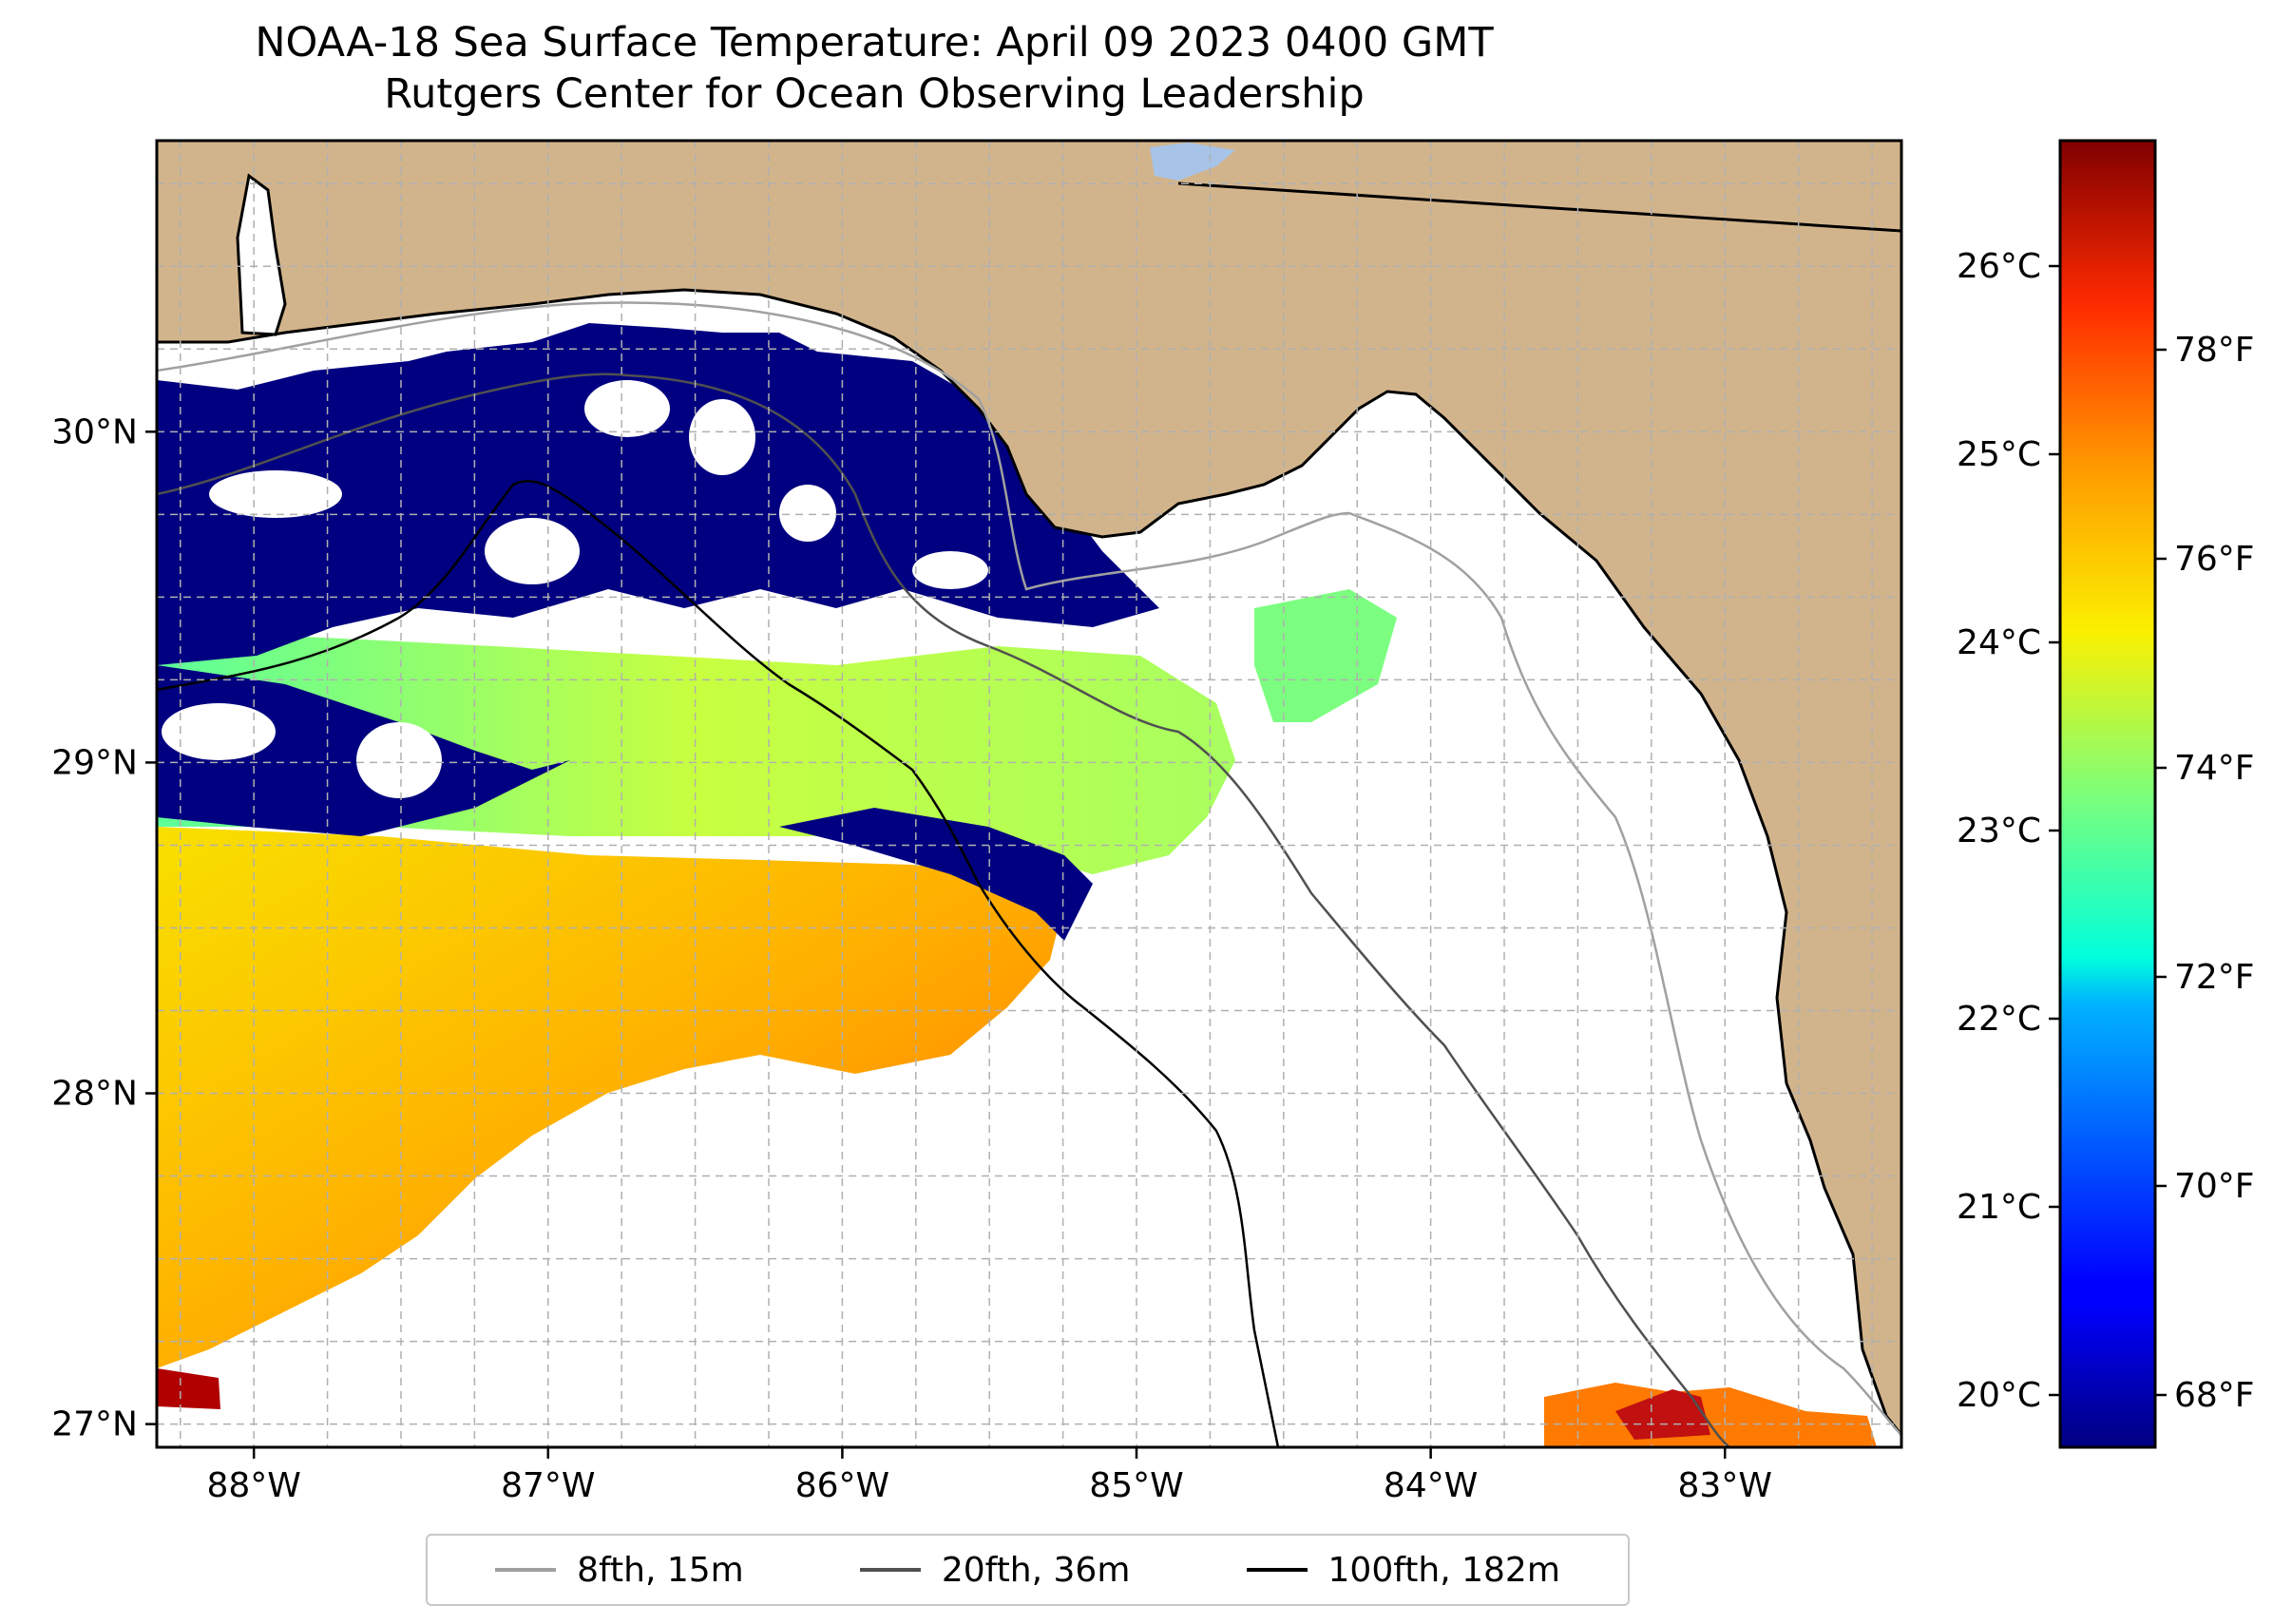  Describe the element at coordinates (1036, 1570) in the screenshot. I see `legend-label-20fth: 20fth, 36m` at that location.